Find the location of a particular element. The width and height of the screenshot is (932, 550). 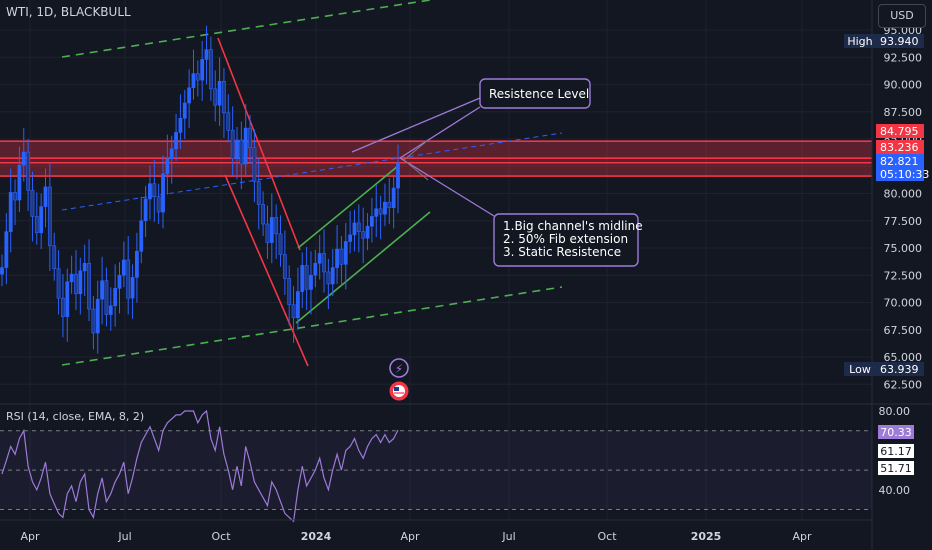

lightning-glyph: ⚡ is located at coordinates (399, 369).